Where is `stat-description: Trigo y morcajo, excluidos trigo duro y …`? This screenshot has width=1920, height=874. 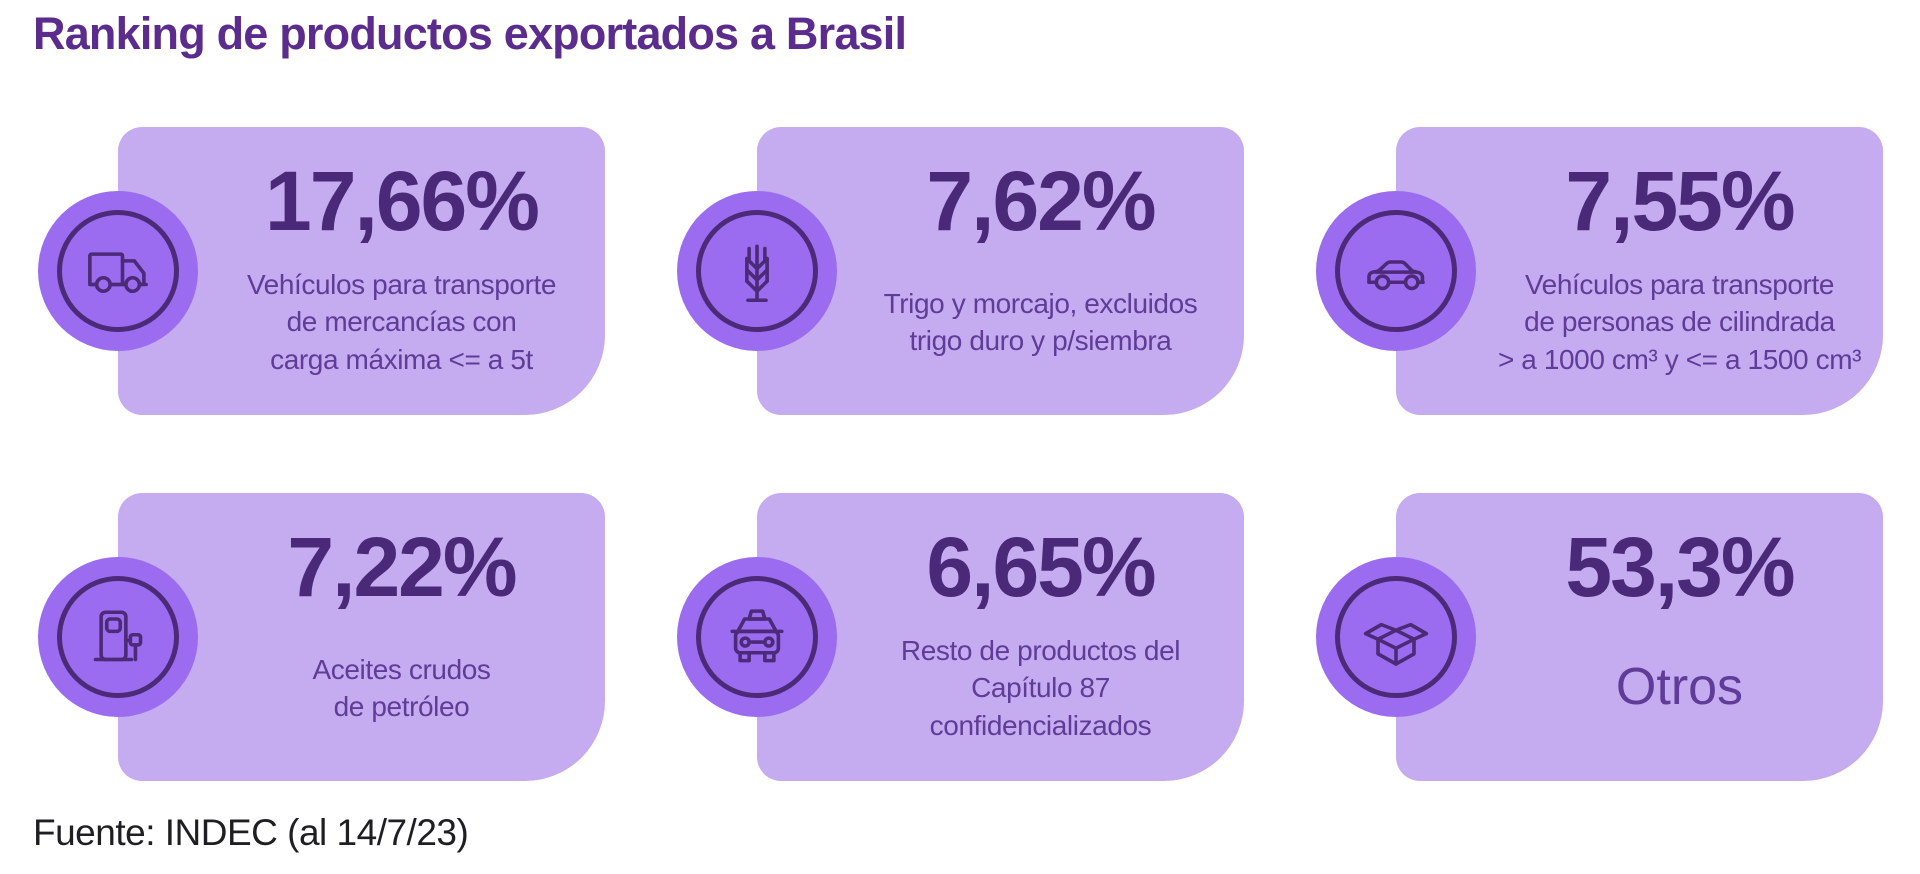 stat-description: Trigo y morcajo, excluidos trigo duro y … is located at coordinates (1040, 322).